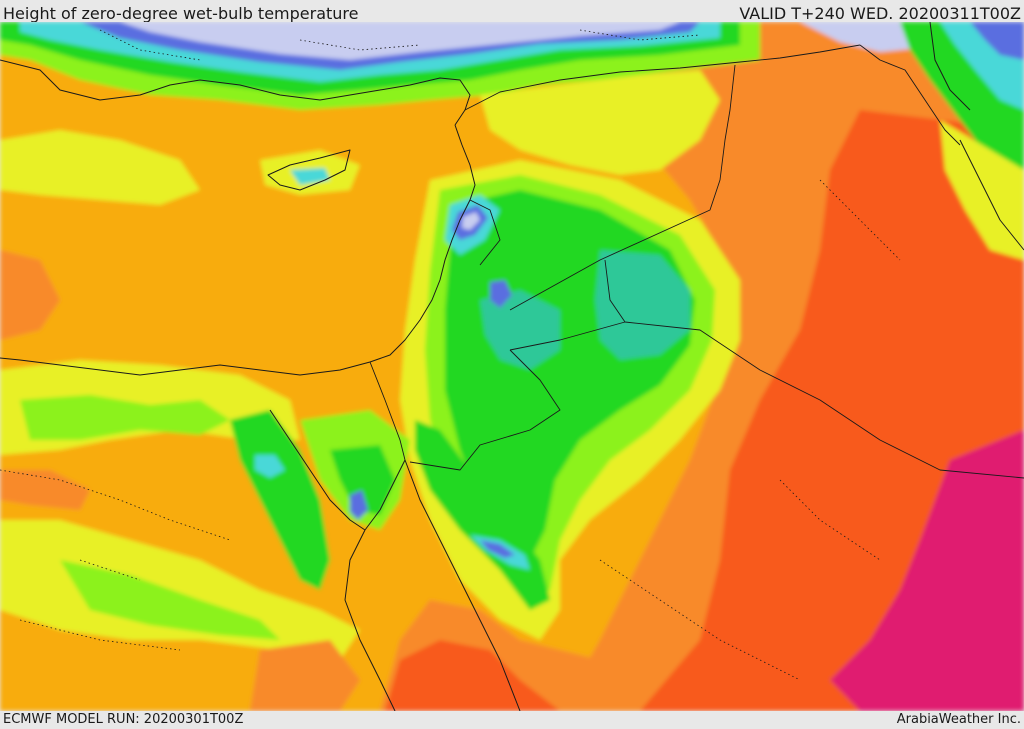  I want to click on admin-lines-egypt, so click(115, 560).